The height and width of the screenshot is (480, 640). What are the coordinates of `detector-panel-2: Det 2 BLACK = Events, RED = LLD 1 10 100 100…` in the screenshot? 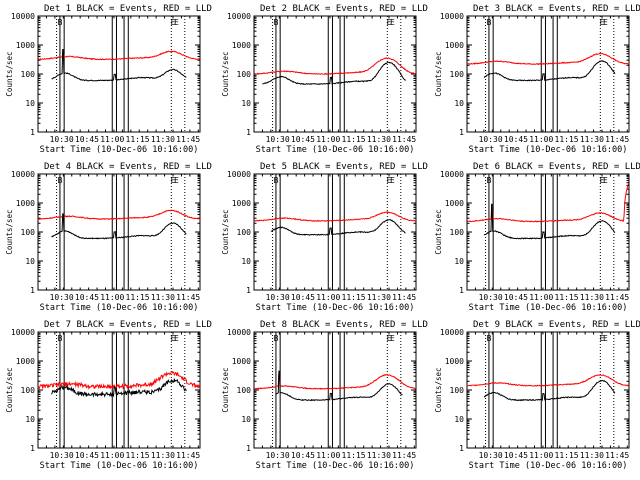 It's located at (324, 79).